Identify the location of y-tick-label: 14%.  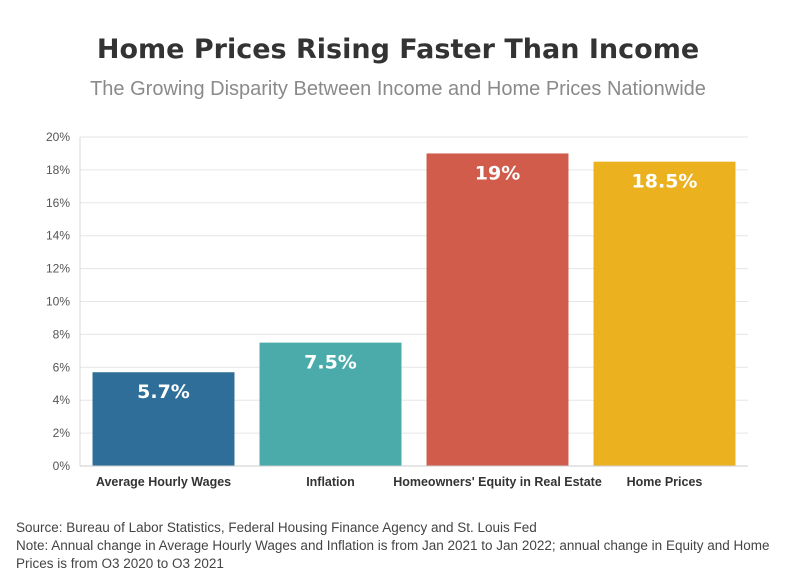
(58, 236).